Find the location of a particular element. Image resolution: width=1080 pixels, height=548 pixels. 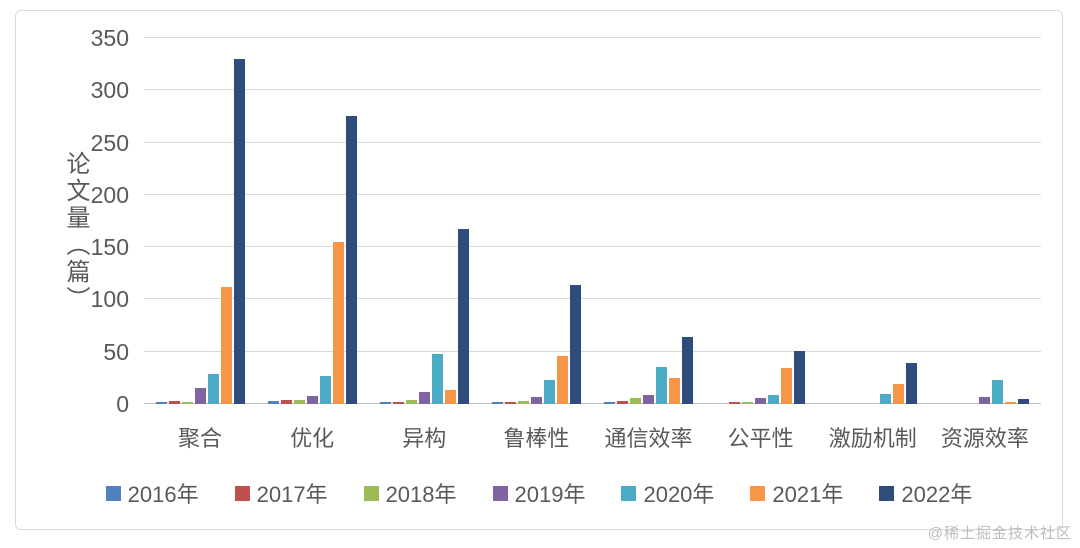

bar-2016年-异构 is located at coordinates (385, 403).